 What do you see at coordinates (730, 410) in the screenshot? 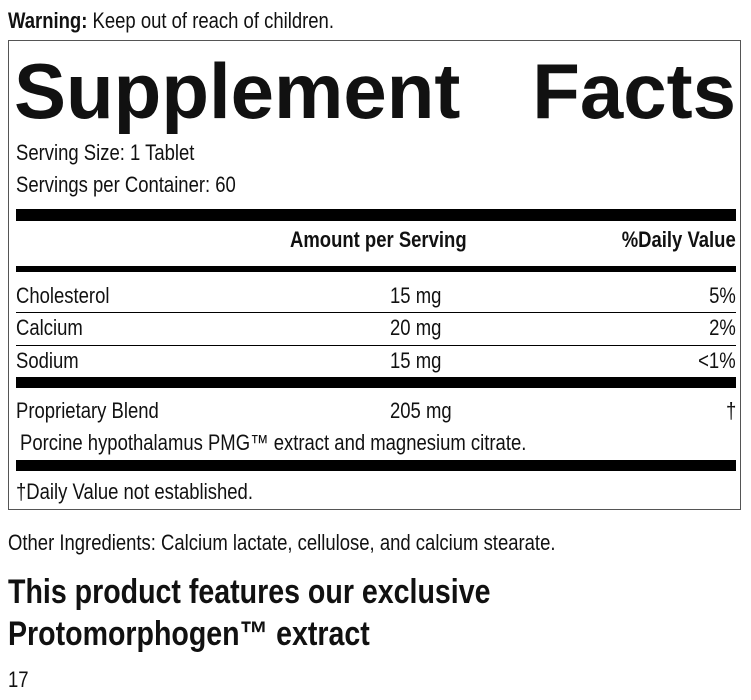
I see `blend-dv: †` at bounding box center [730, 410].